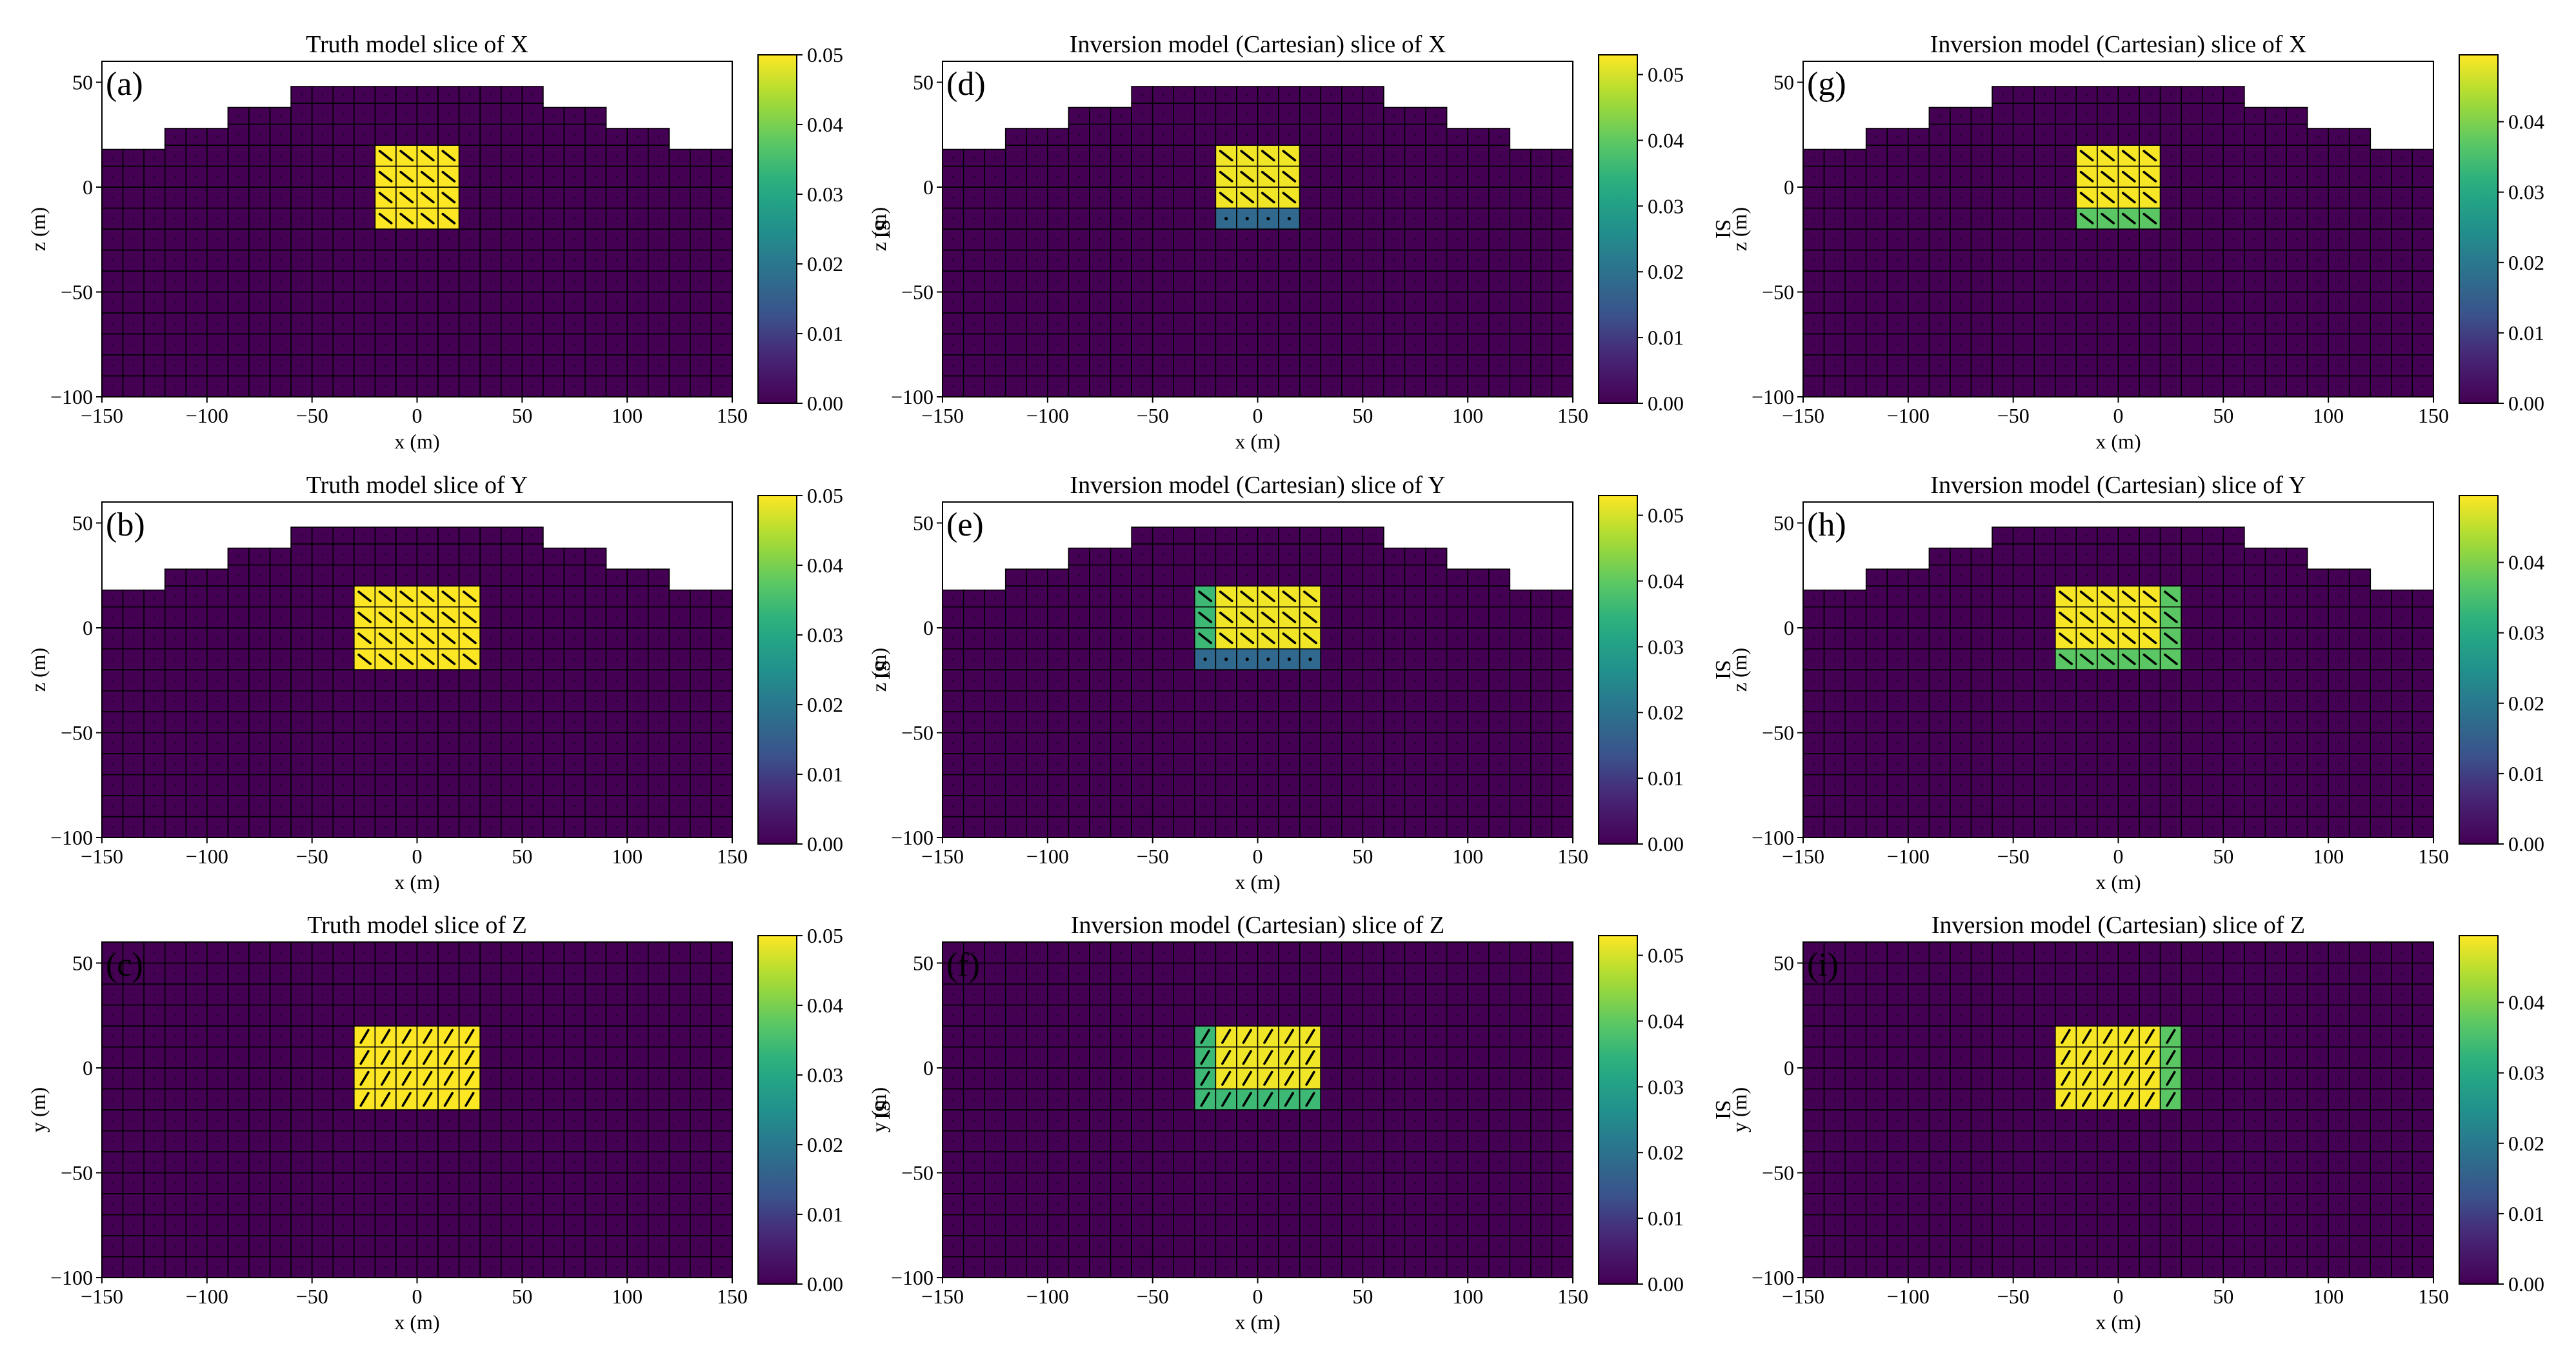  Describe the element at coordinates (878, 670) in the screenshot. I see `y-axis-label: z (m)` at that location.